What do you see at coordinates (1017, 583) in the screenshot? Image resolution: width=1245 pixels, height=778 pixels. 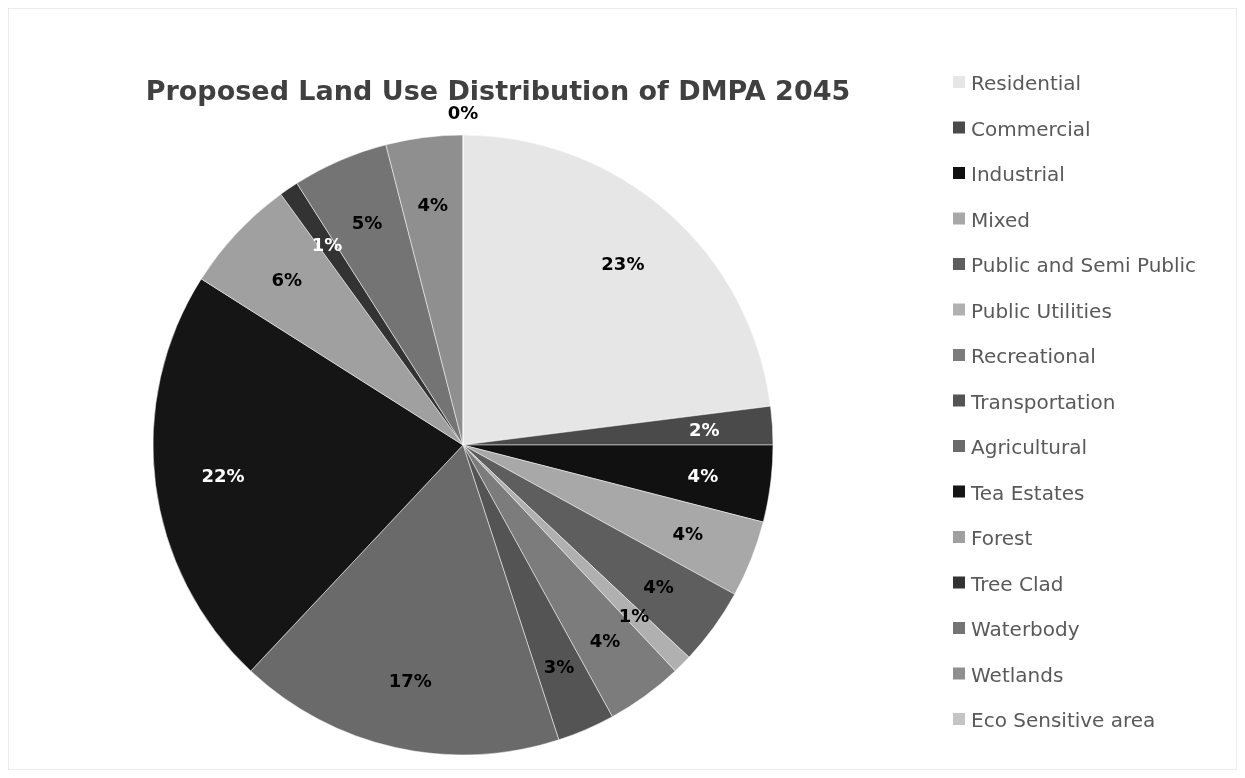 I see `legend-label: Tree Clad` at bounding box center [1017, 583].